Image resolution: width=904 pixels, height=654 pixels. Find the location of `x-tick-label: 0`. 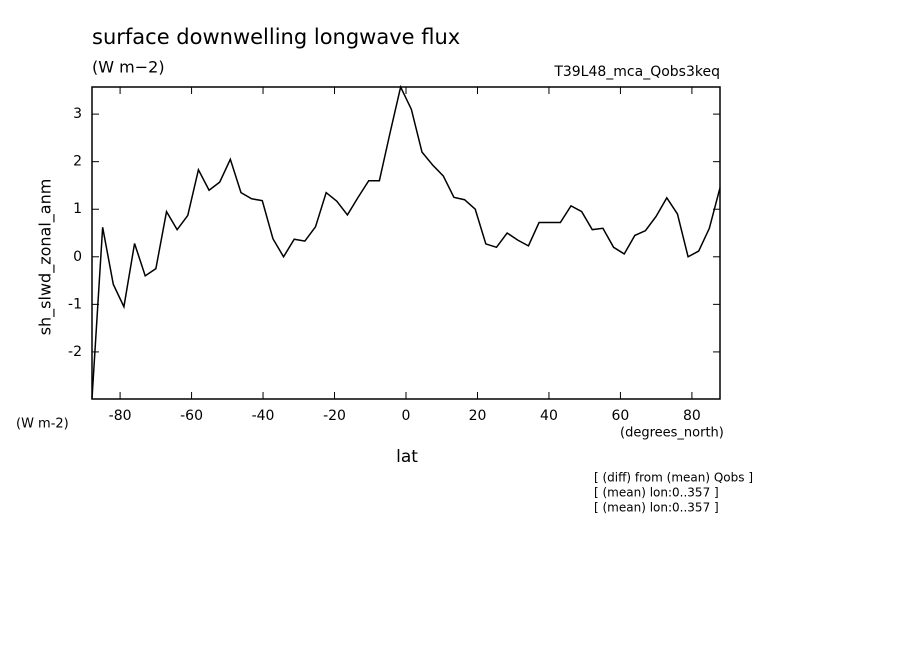

x-tick-label: 0 is located at coordinates (406, 416).